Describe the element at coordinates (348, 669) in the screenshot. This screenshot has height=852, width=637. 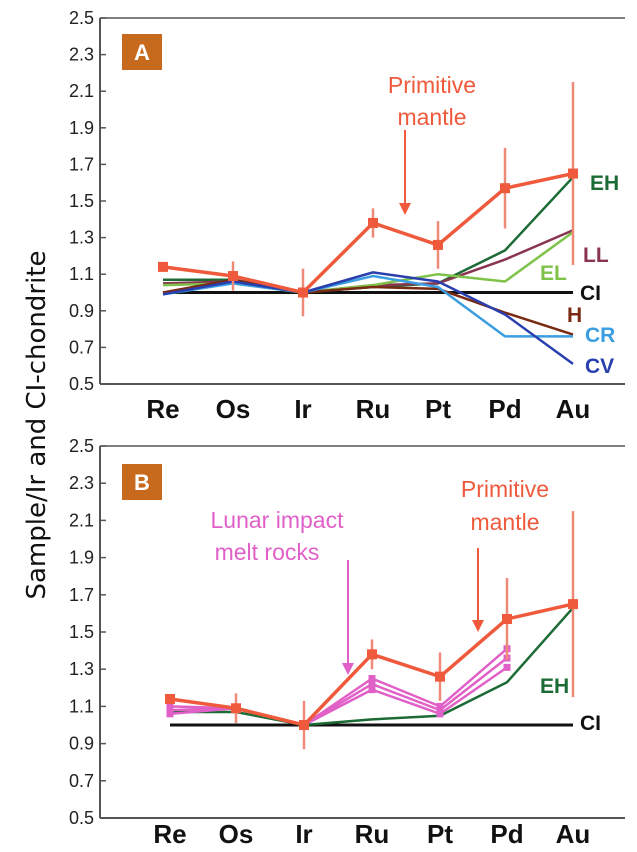
I see `lunar-arrow-head` at that location.